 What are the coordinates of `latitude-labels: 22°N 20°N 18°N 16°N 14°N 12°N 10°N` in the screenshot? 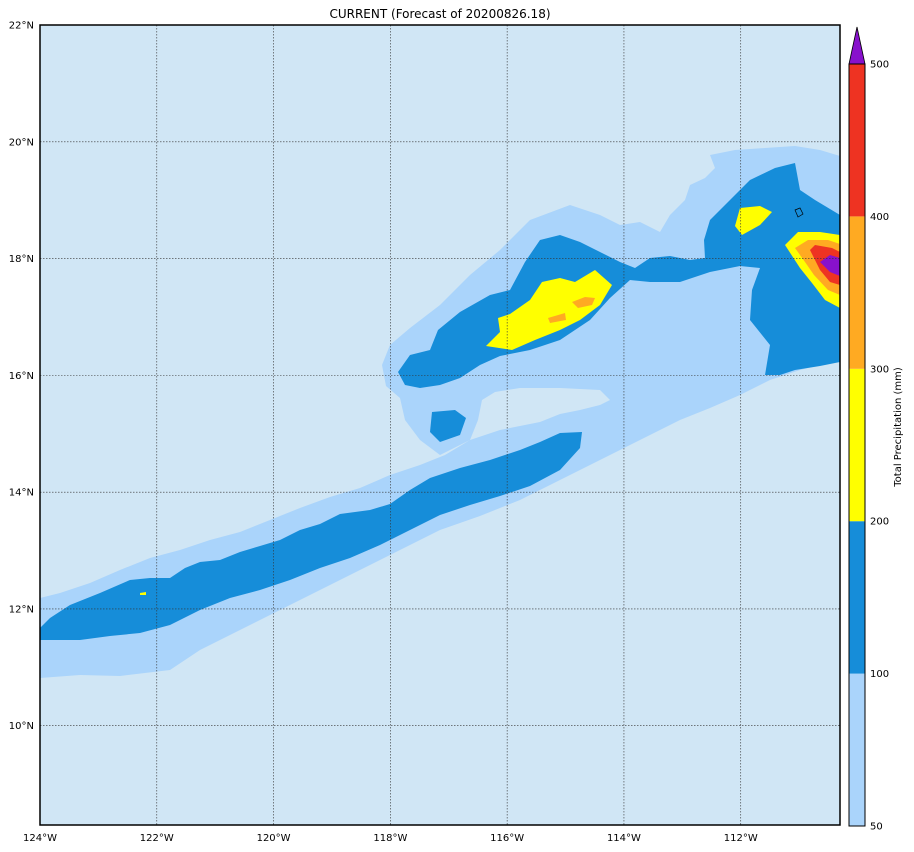 It's located at (21, 377).